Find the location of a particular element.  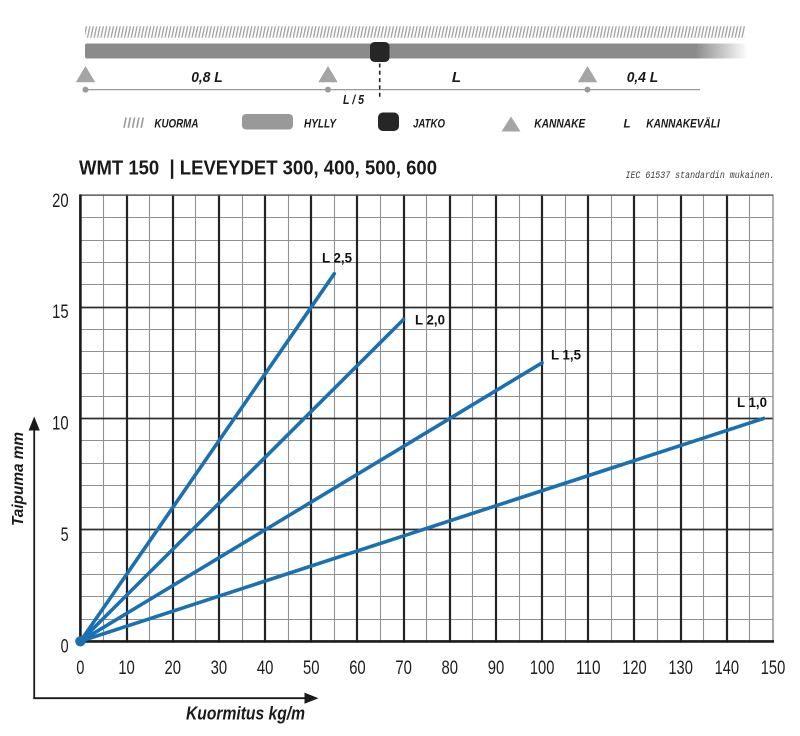

svg-text: 70 is located at coordinates (403, 668).